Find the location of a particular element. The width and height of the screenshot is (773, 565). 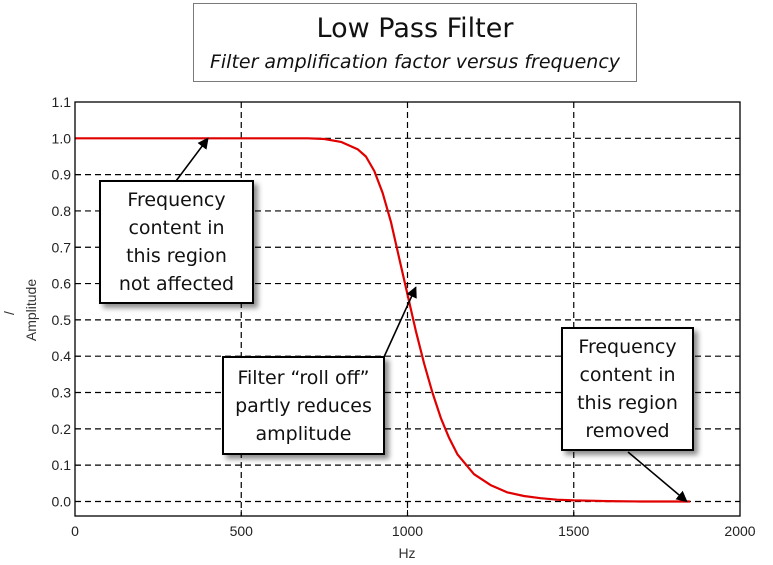

chart-title: Low Pass Filter is located at coordinates (415, 28).